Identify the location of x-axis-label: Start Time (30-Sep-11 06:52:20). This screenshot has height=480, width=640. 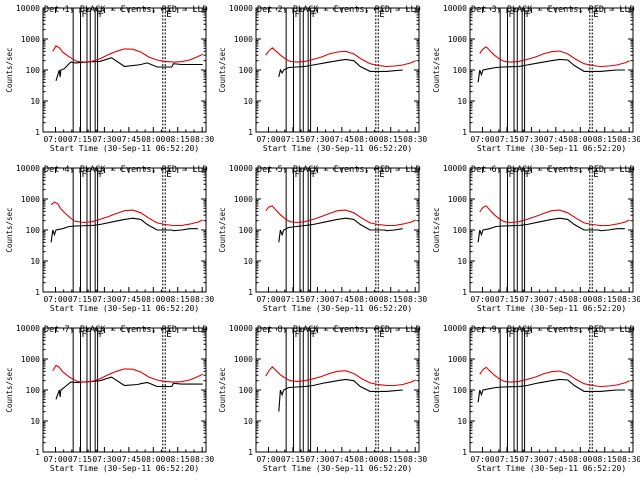
(337, 468).